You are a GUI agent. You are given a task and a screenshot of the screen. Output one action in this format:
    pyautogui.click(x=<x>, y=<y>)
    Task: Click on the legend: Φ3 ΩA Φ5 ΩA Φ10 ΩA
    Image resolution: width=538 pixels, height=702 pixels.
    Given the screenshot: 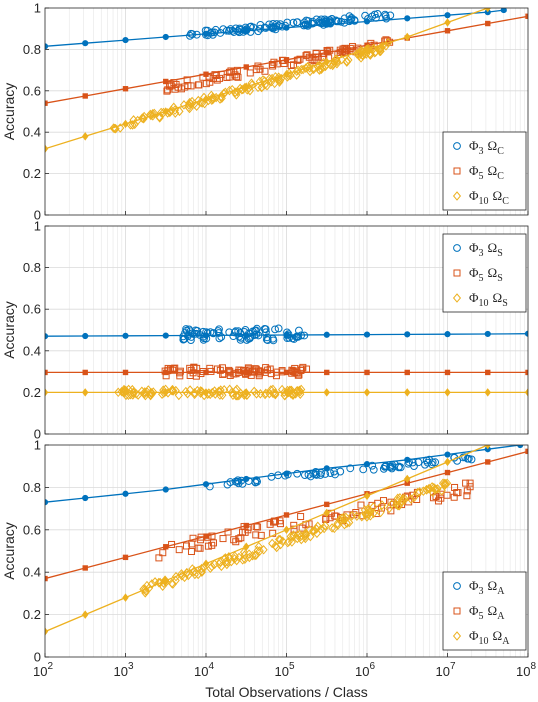 What is the action you would take?
    pyautogui.click(x=484, y=611)
    